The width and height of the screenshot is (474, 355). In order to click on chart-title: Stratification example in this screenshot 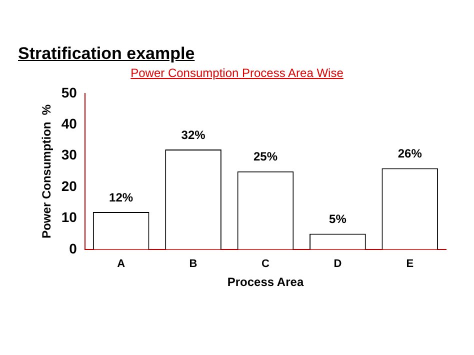, I will do `click(106, 54)`.